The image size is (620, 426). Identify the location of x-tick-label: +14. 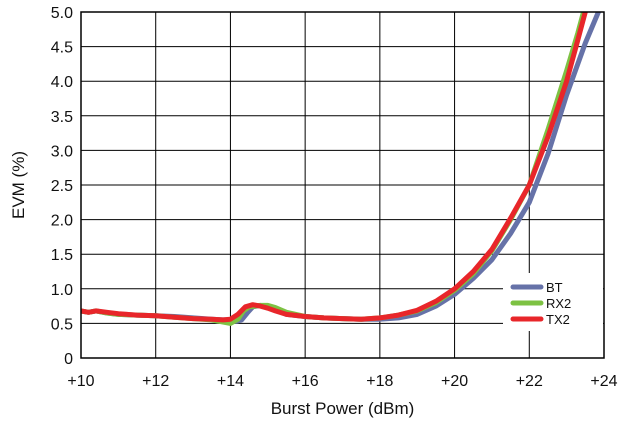
(230, 381).